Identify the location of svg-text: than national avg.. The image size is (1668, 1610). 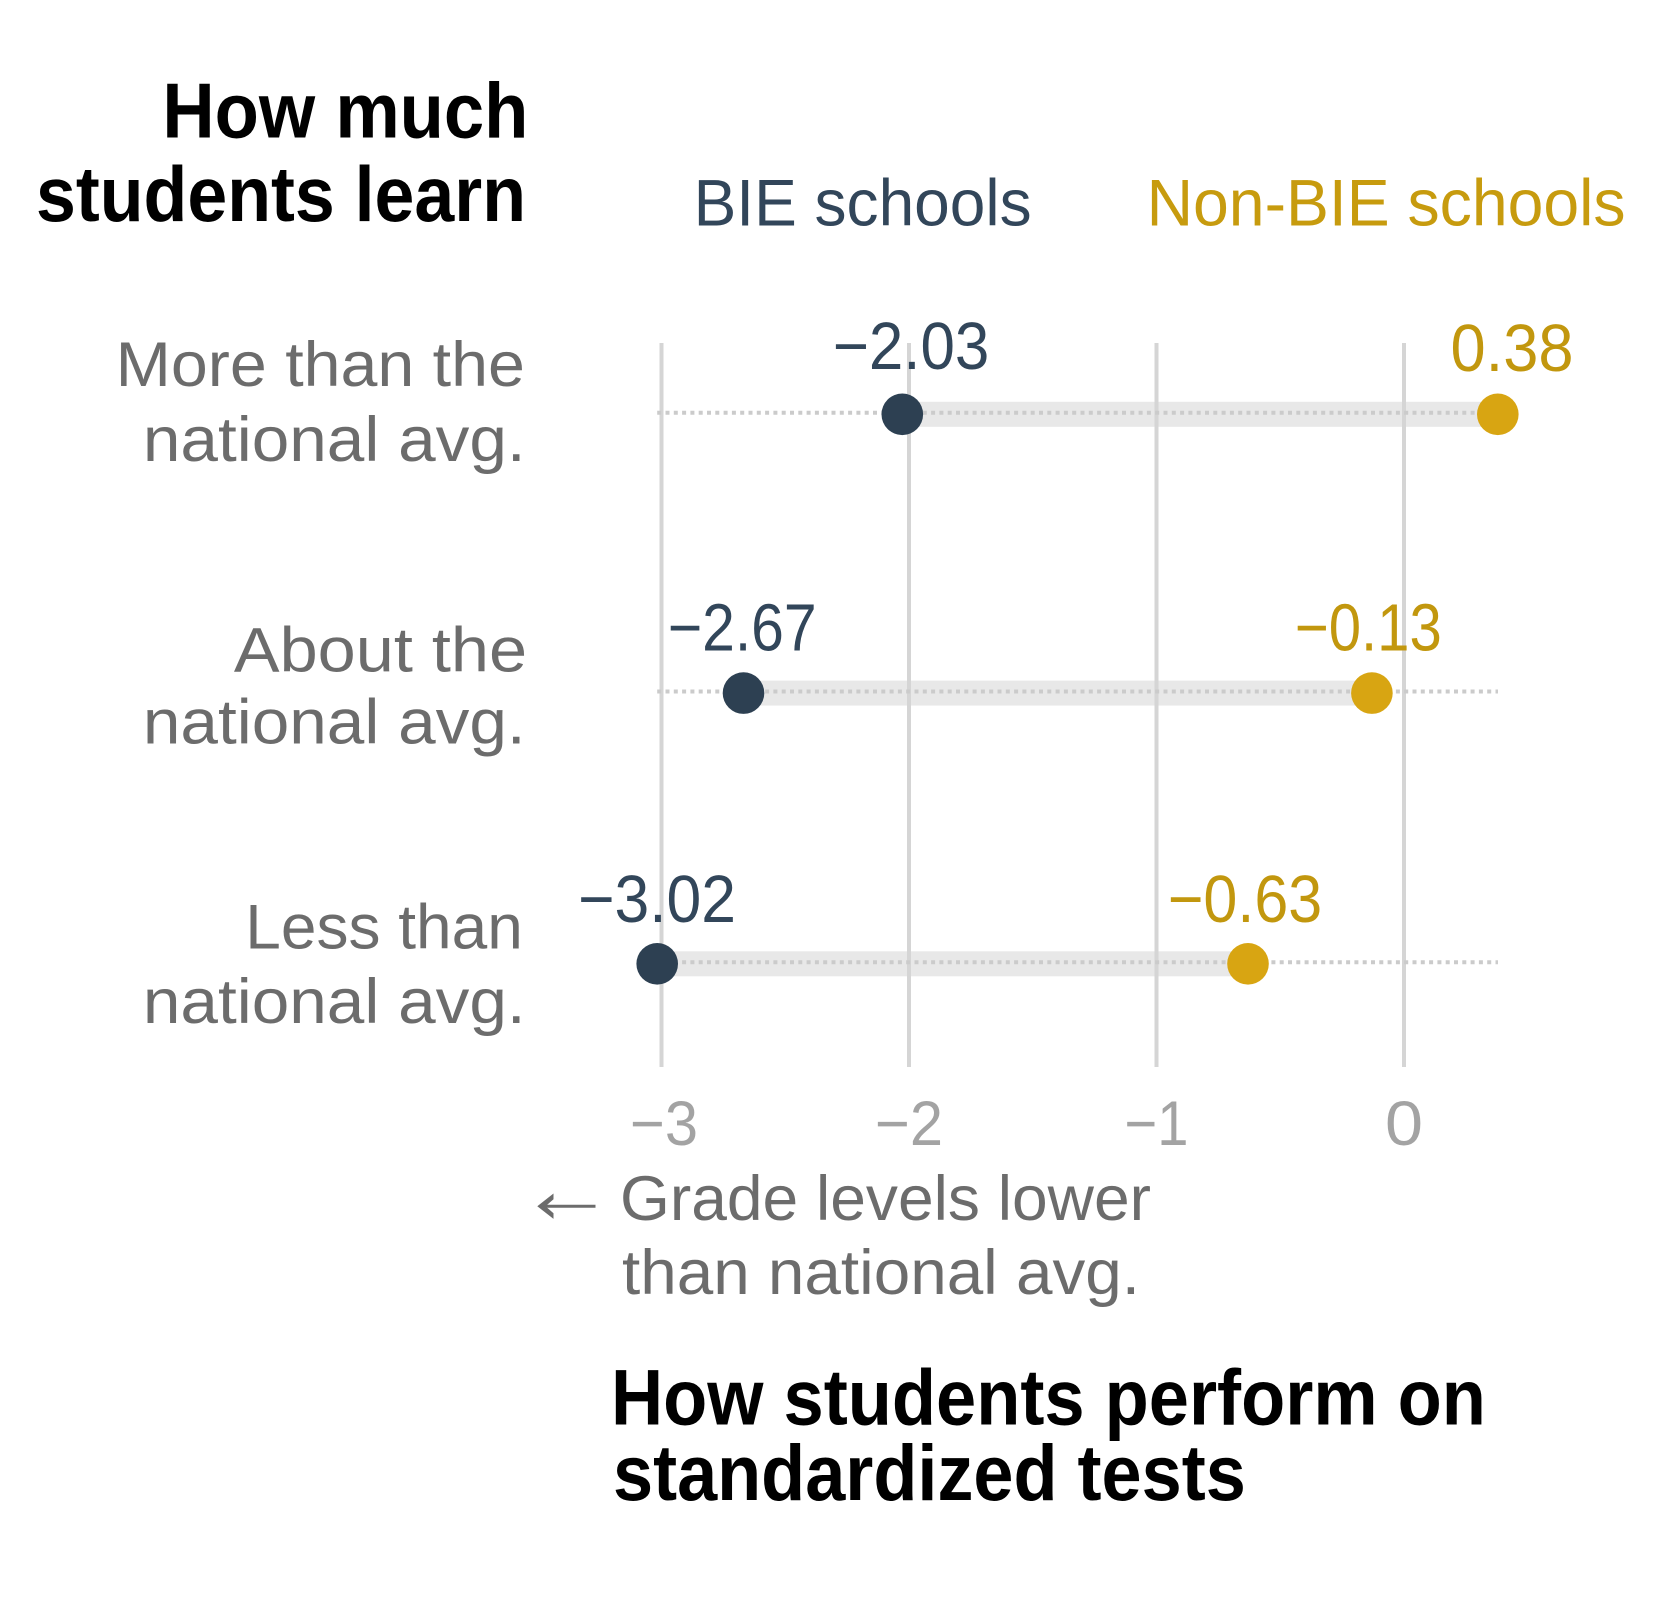
(881, 1273).